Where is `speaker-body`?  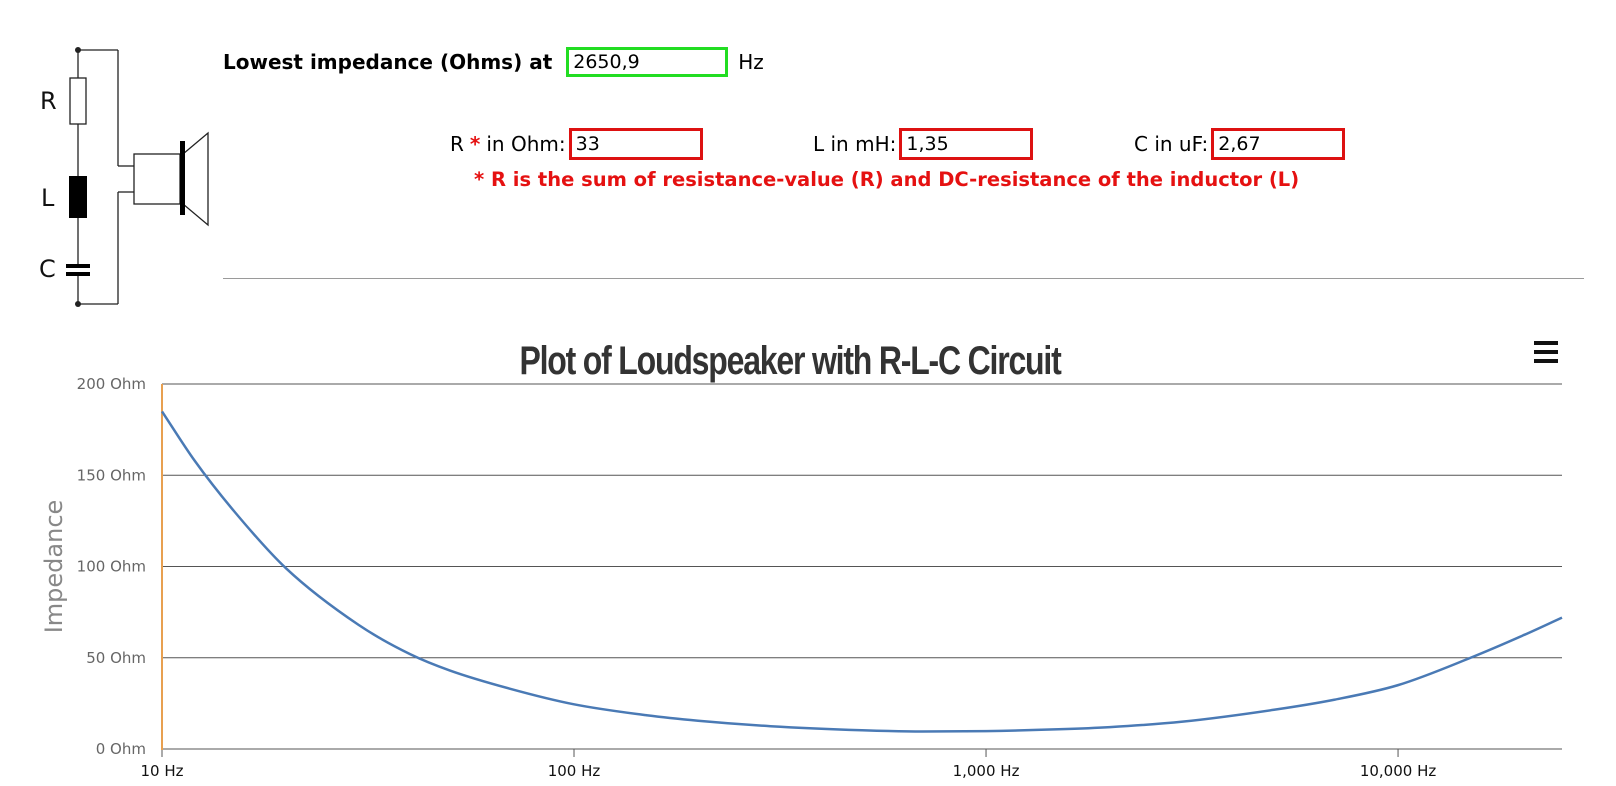 speaker-body is located at coordinates (157, 179).